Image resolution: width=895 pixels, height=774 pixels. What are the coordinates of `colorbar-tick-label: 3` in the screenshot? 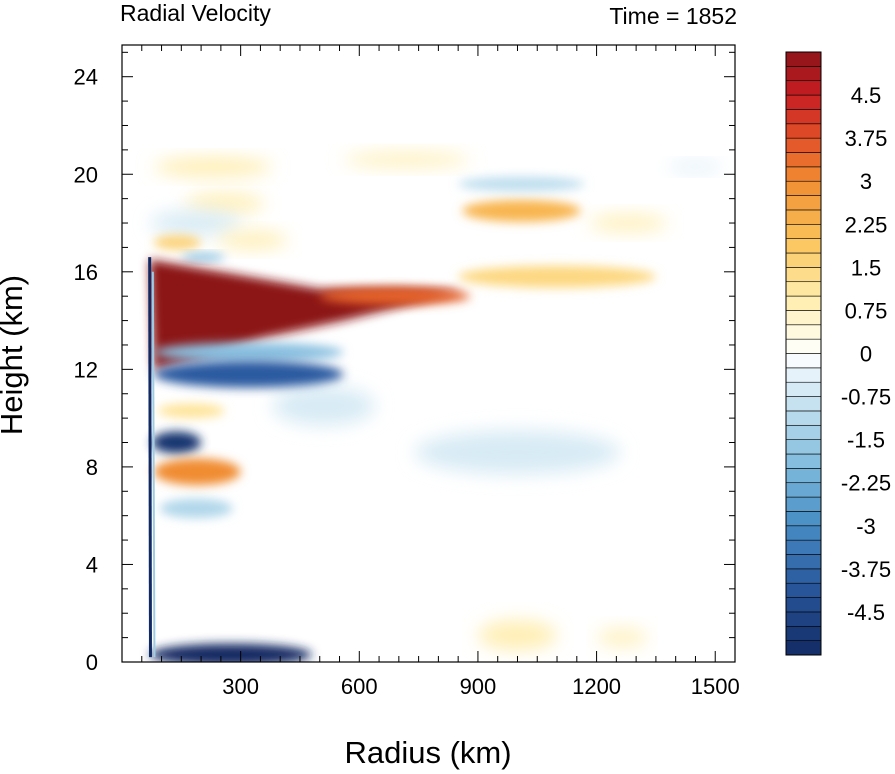 It's located at (866, 181).